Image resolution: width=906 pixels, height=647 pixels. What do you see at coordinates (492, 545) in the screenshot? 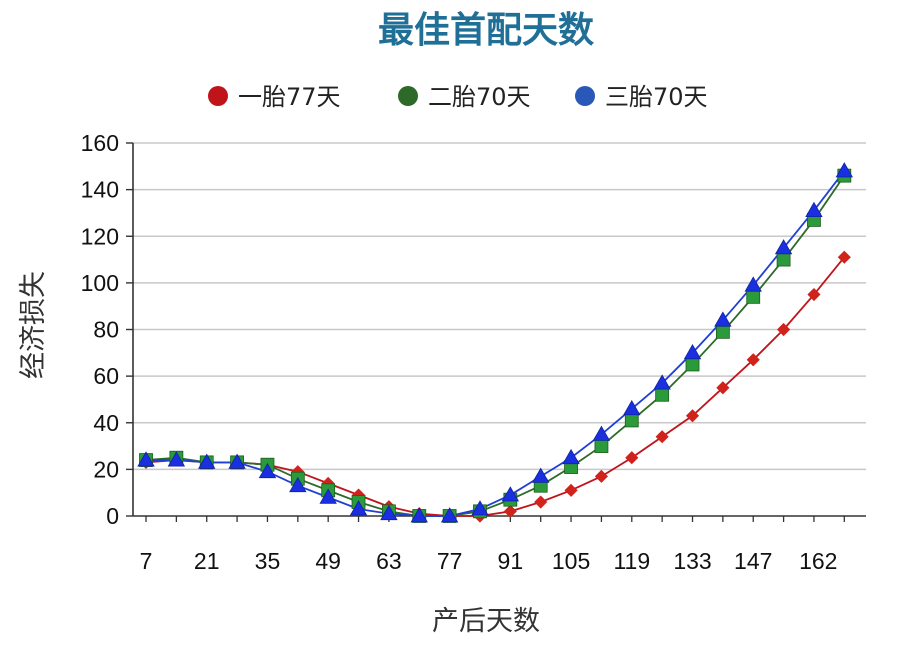
I see `x-ticks: 7 21 35 49 63 77 91 105 119 133 147 162` at bounding box center [492, 545].